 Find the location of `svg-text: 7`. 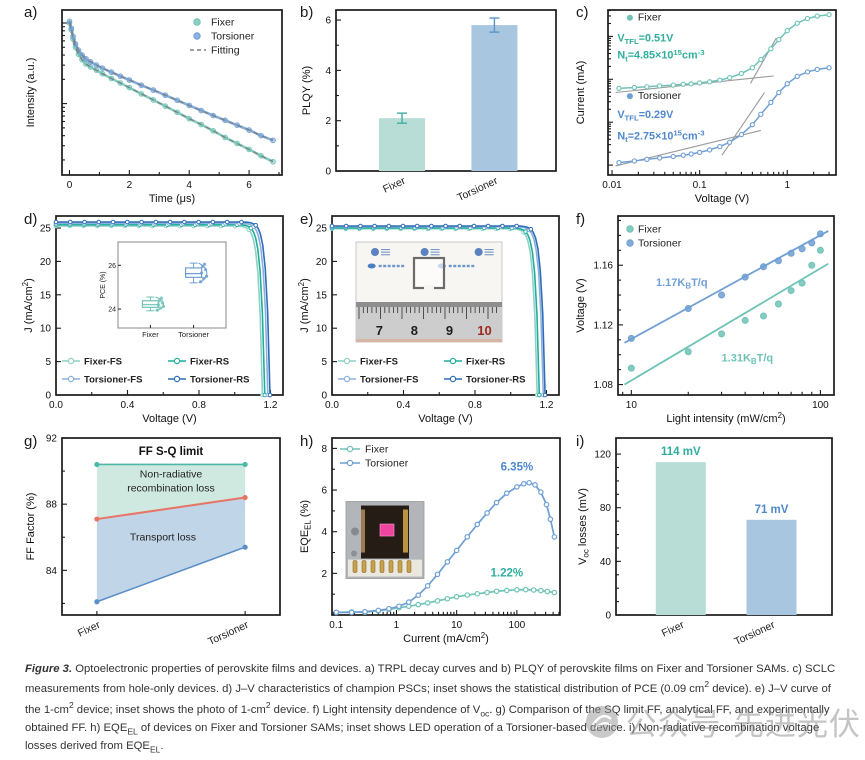

svg-text: 7 is located at coordinates (379, 330).